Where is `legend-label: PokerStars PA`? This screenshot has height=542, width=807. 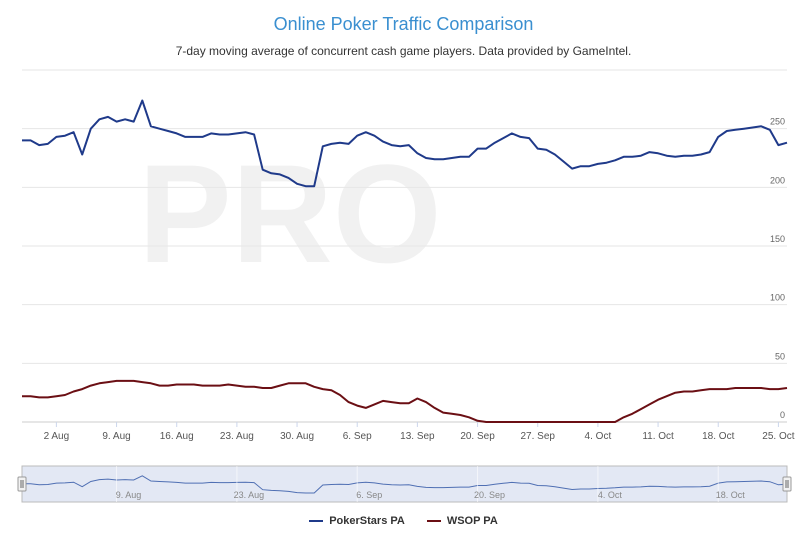 legend-label: PokerStars PA is located at coordinates (367, 521).